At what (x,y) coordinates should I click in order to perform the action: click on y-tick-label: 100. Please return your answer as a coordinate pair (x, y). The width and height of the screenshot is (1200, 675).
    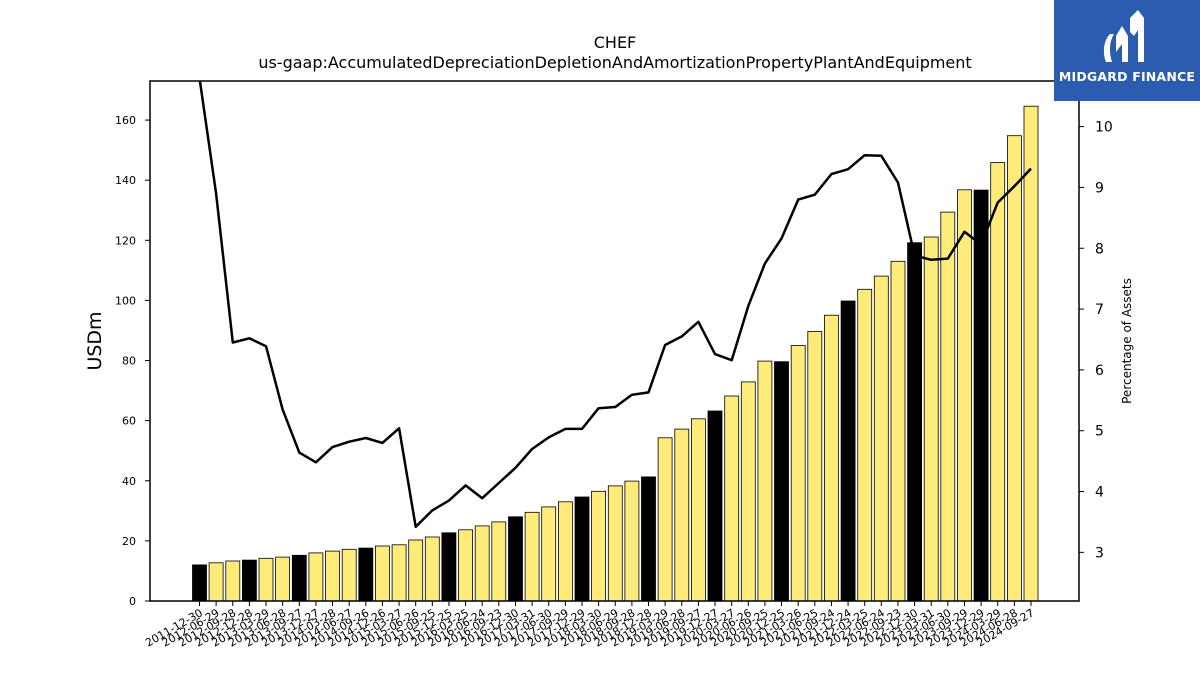
    Looking at the image, I should click on (125, 300).